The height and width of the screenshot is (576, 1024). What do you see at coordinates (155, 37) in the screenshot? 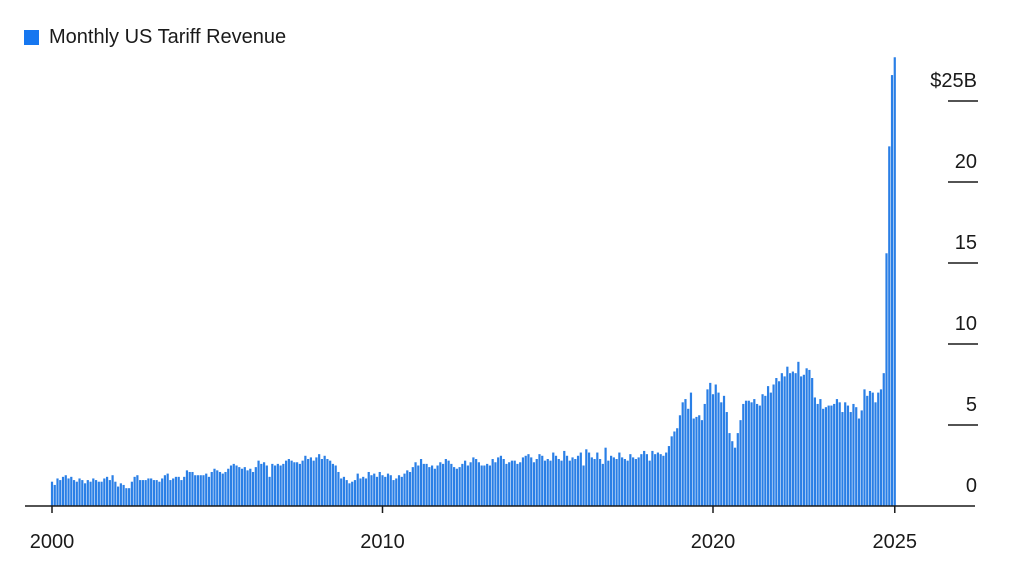
I see `legend: Monthly US Tariff Revenue` at bounding box center [155, 37].